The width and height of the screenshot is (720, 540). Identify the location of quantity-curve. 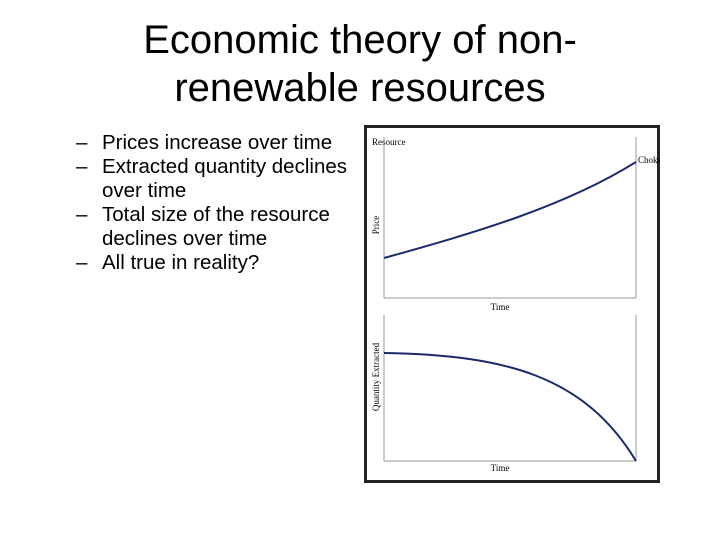
(510, 407).